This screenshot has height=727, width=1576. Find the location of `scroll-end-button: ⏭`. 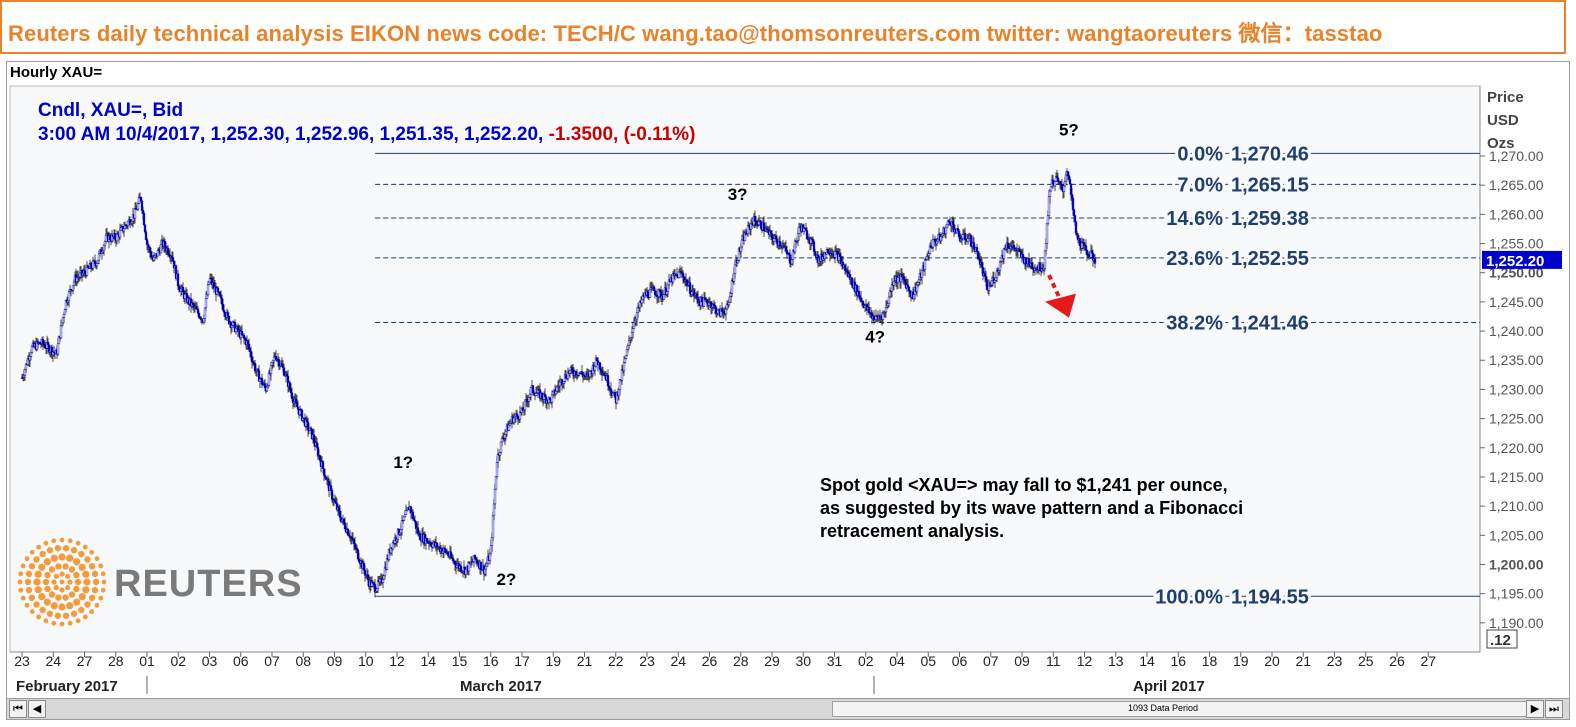

scroll-end-button: ⏭ is located at coordinates (1554, 709).